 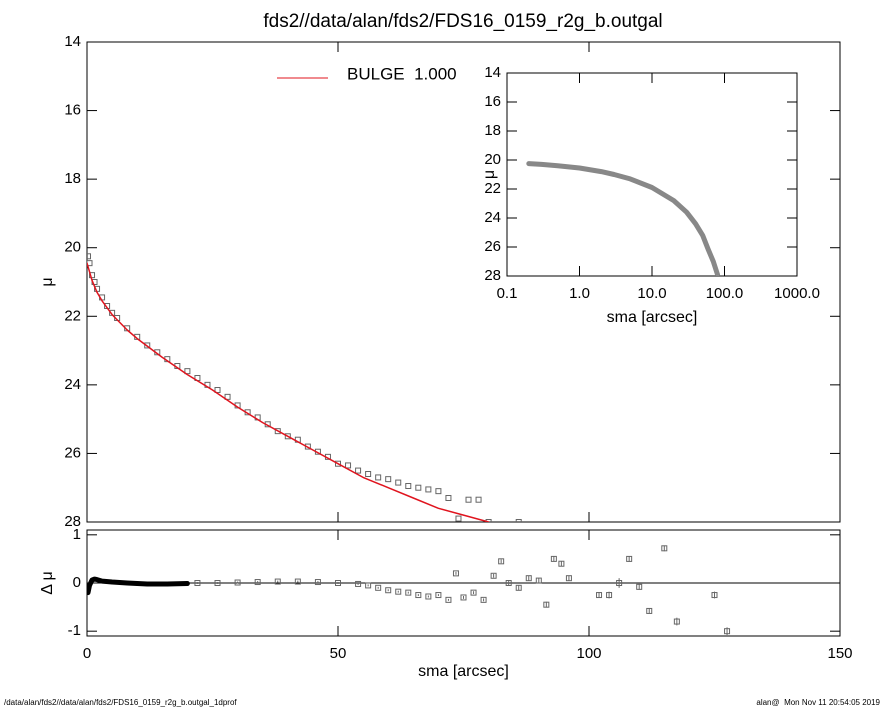 I want to click on y-axis-label: Δ μ, so click(x=47, y=582).